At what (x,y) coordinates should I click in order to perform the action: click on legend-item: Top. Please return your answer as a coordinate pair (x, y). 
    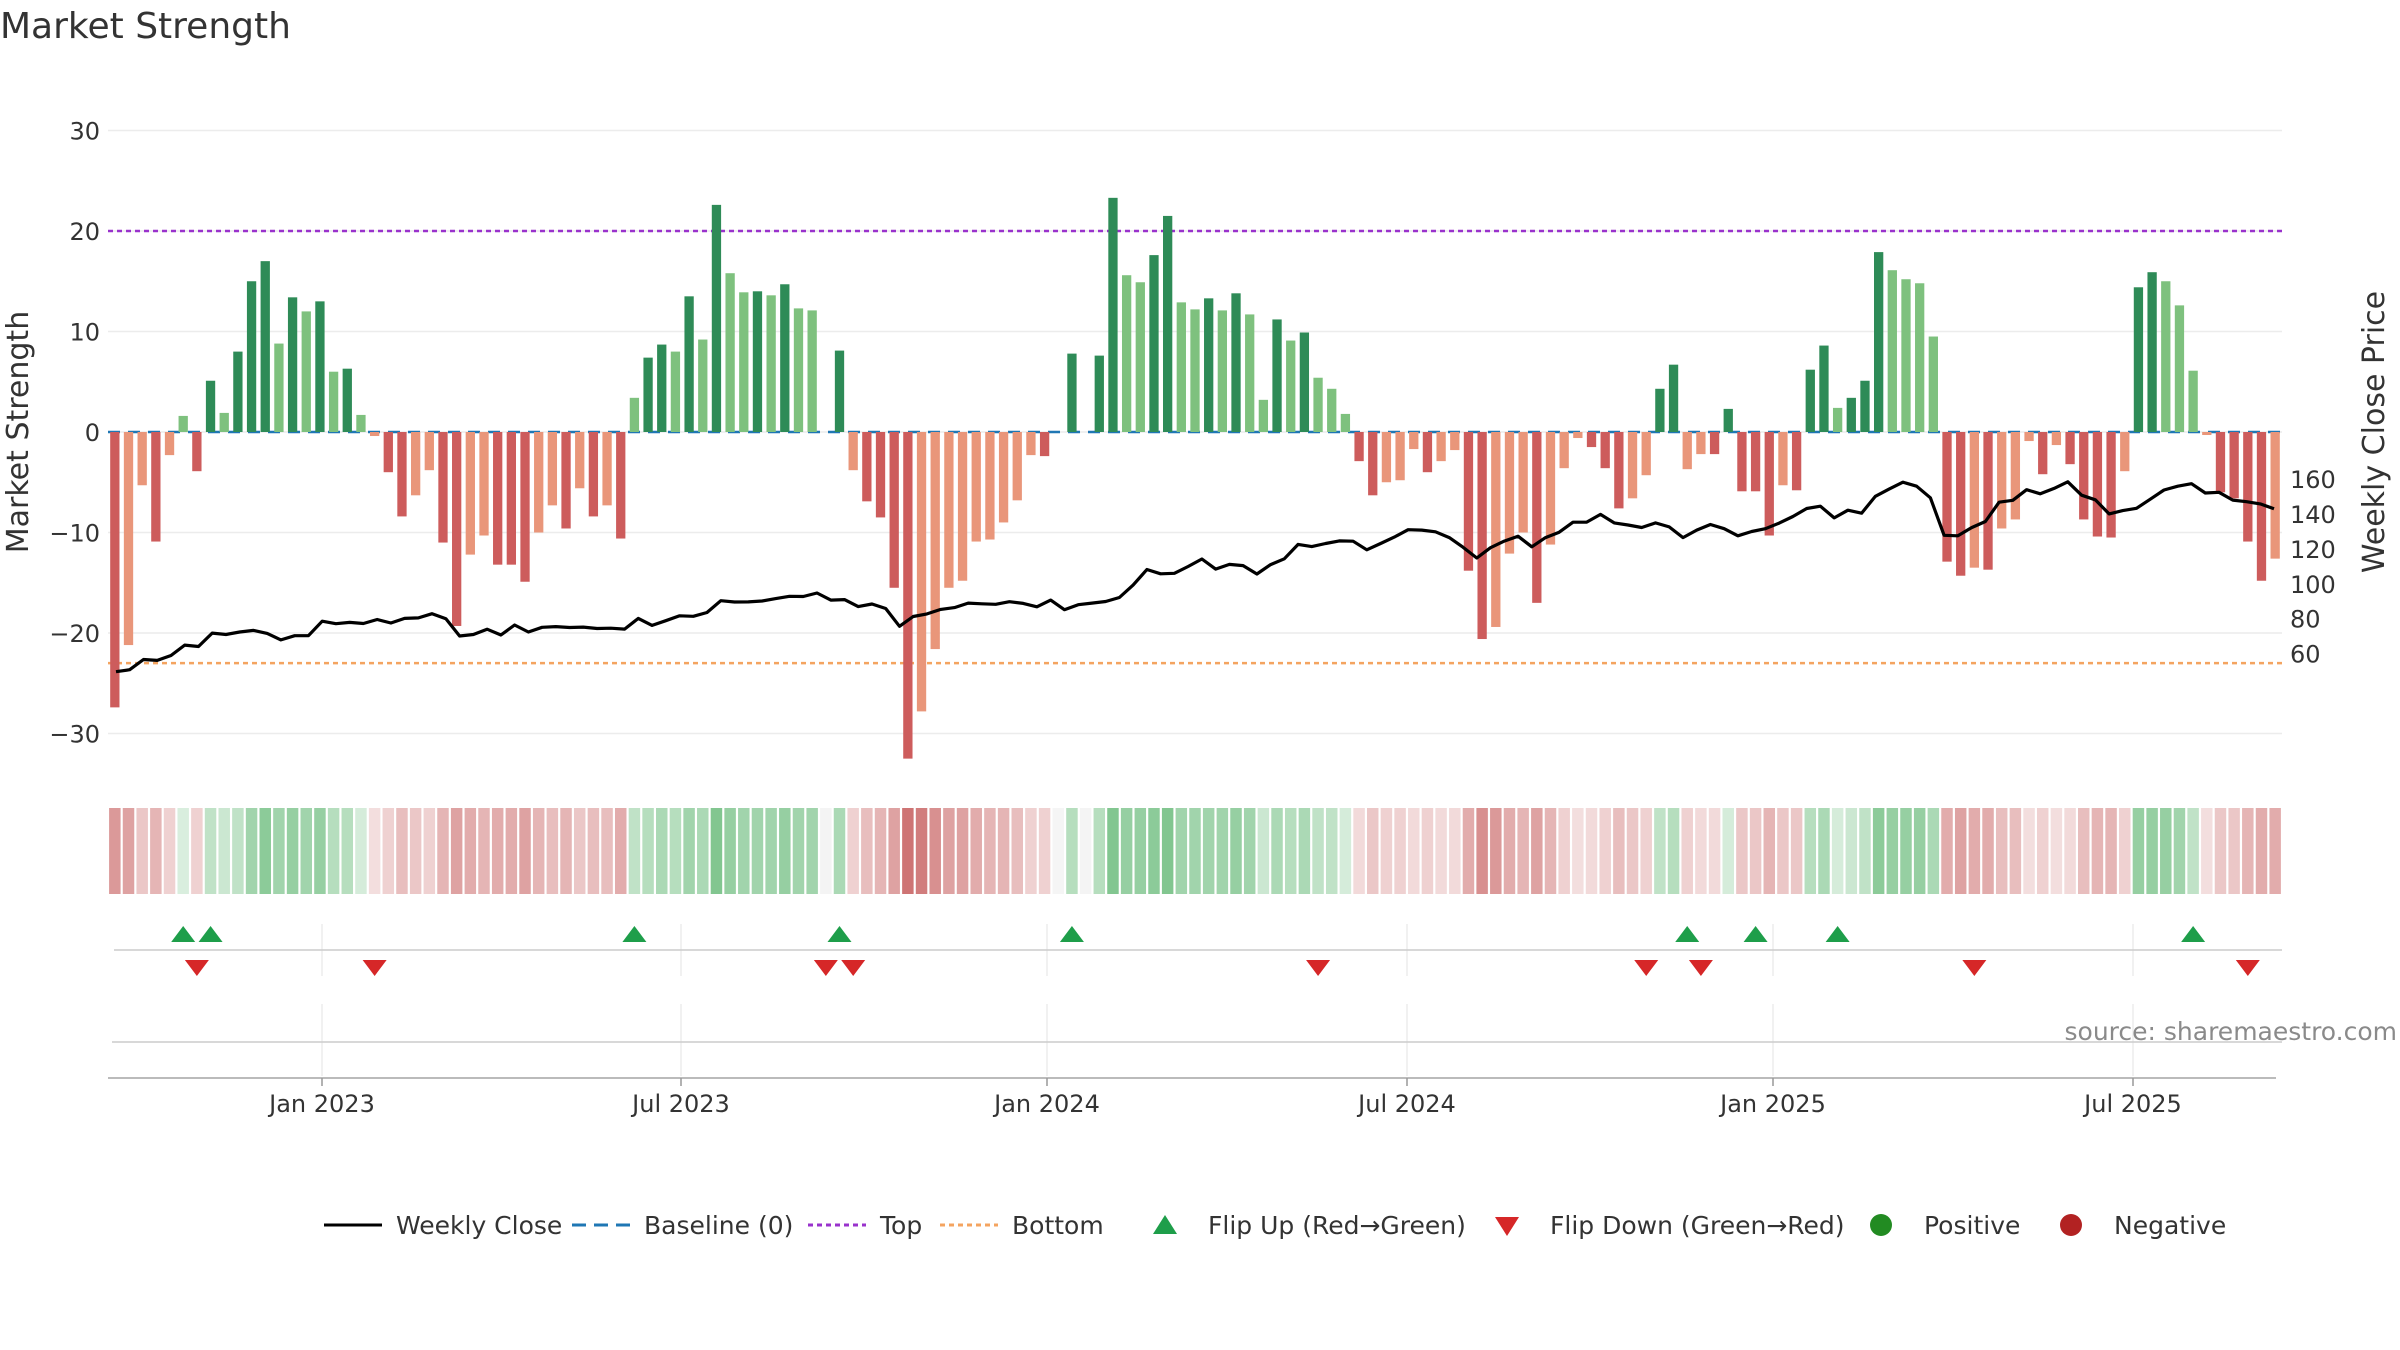
    Looking at the image, I should click on (865, 1225).